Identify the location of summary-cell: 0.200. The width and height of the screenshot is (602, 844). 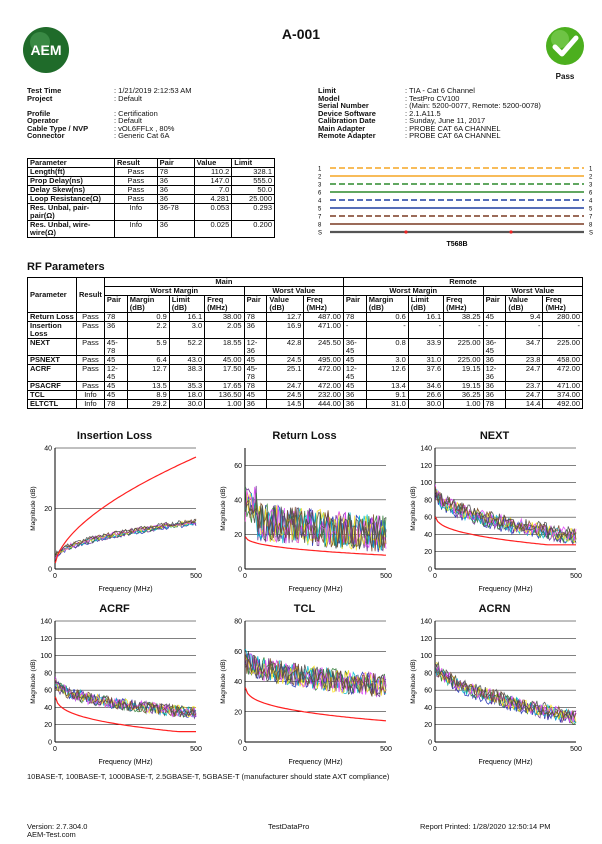
(253, 229).